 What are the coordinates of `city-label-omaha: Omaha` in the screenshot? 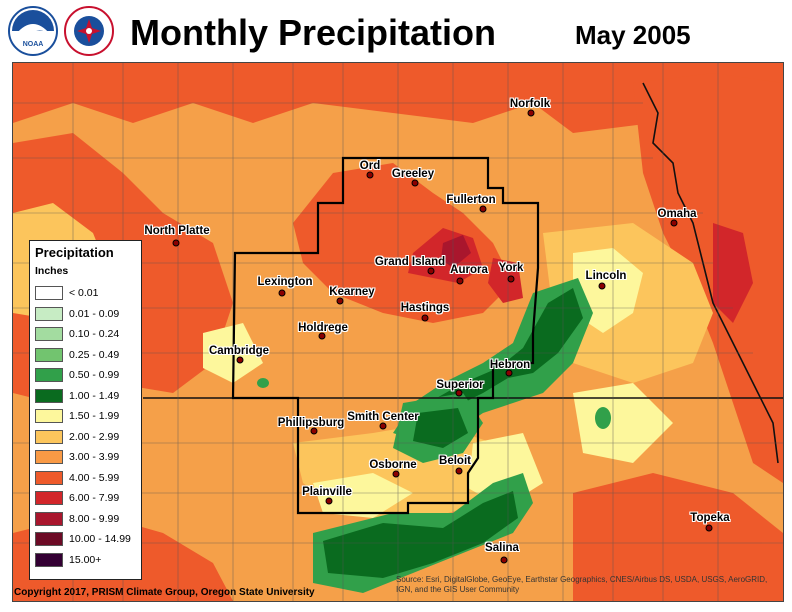 It's located at (677, 214).